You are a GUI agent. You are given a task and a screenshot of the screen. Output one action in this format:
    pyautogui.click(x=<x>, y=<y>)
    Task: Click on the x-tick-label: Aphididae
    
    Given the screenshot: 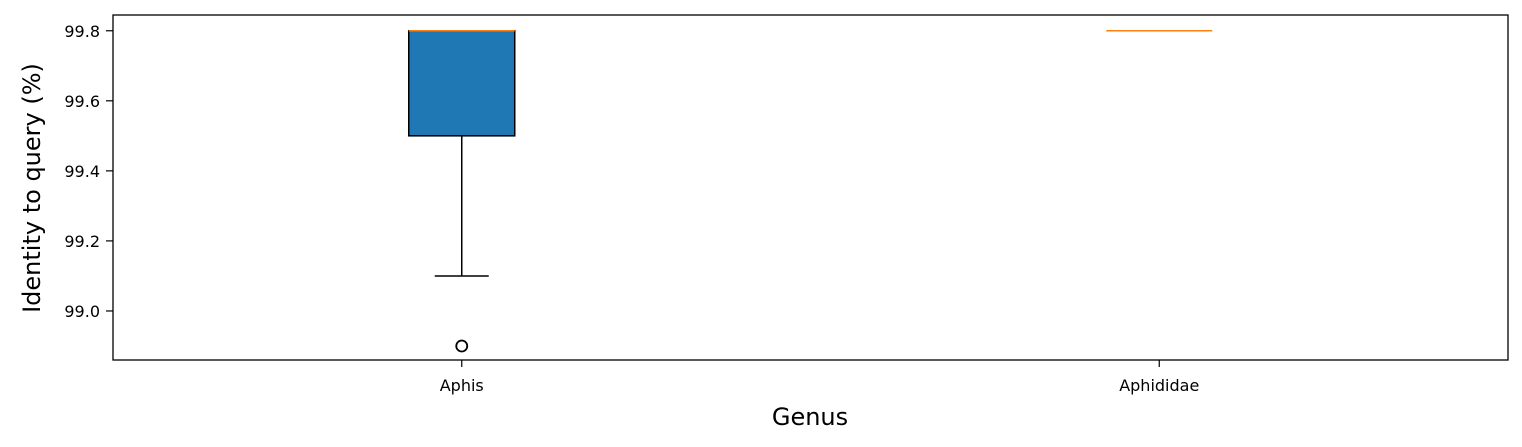 What is the action you would take?
    pyautogui.click(x=1159, y=385)
    